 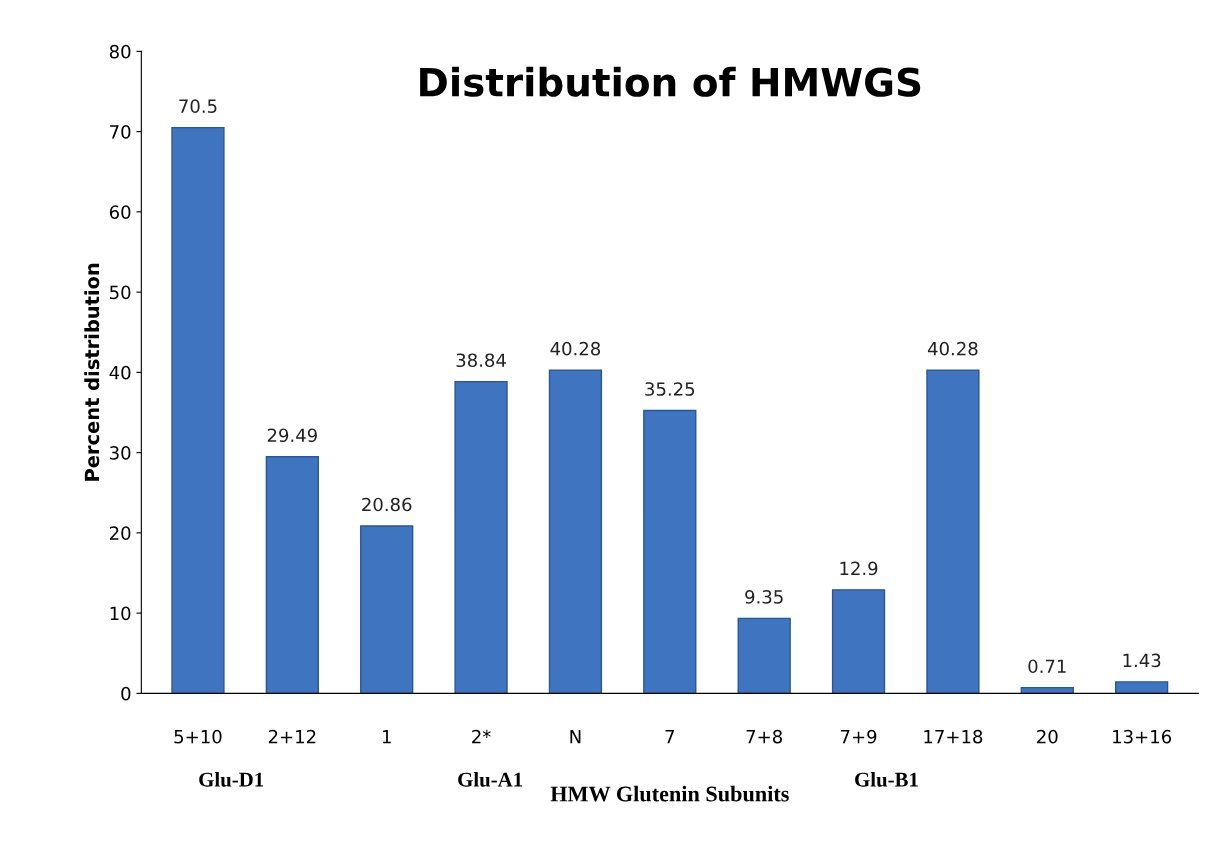 What do you see at coordinates (953, 736) in the screenshot?
I see `x-tick-label: 17+18` at bounding box center [953, 736].